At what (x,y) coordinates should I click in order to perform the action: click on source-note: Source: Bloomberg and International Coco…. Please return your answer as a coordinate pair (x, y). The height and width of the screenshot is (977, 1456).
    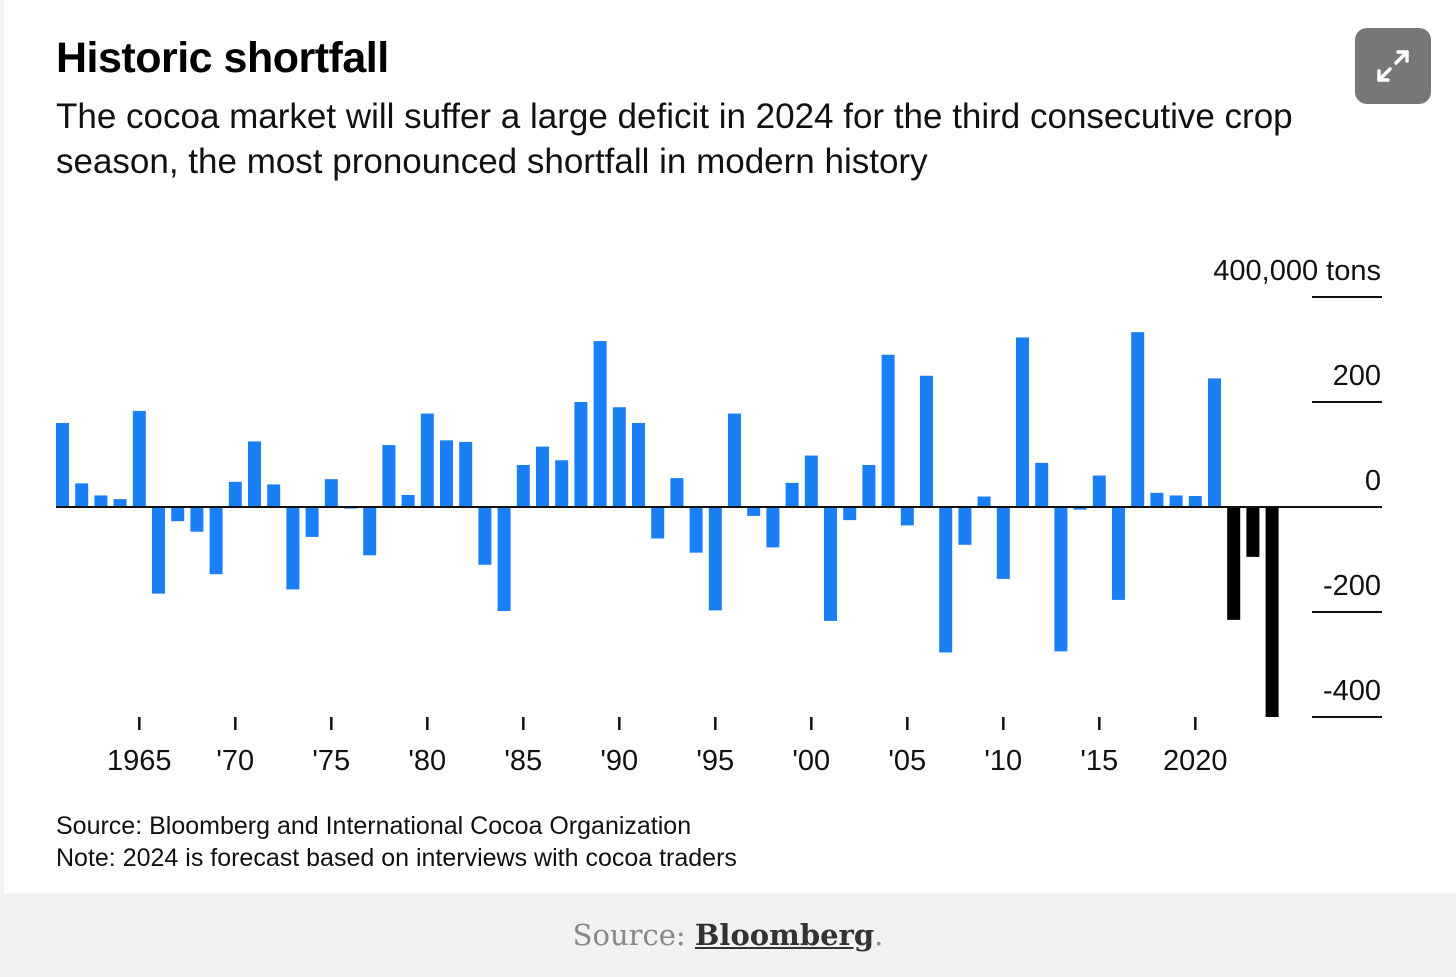
    Looking at the image, I should click on (374, 826).